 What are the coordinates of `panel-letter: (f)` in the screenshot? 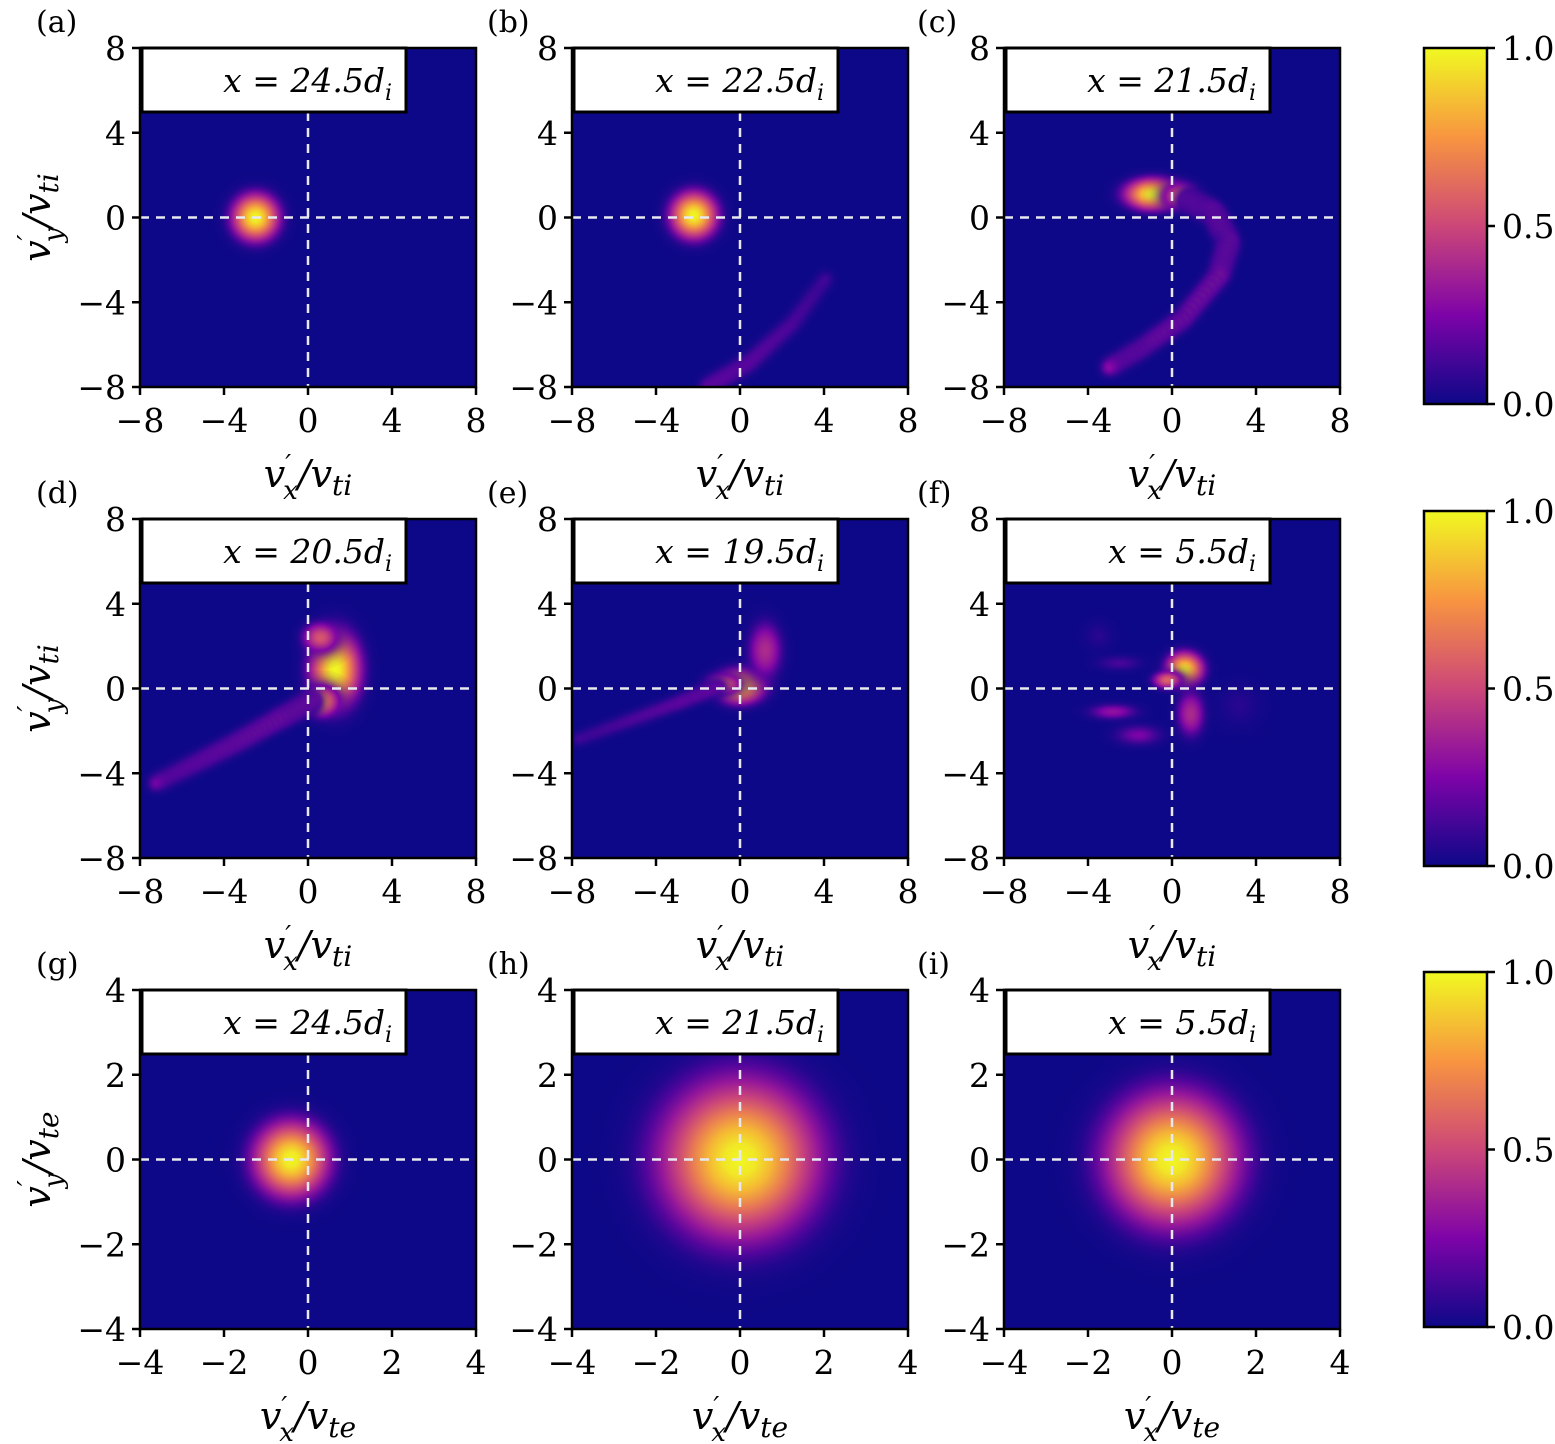 It's located at (934, 493).